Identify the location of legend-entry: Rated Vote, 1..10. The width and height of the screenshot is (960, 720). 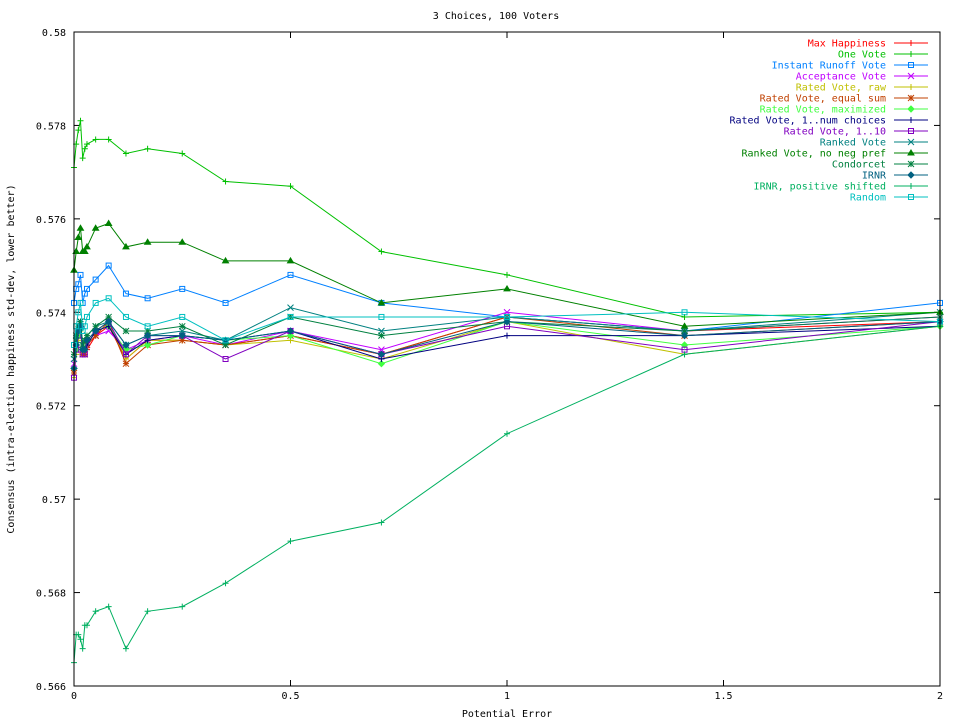
(856, 132).